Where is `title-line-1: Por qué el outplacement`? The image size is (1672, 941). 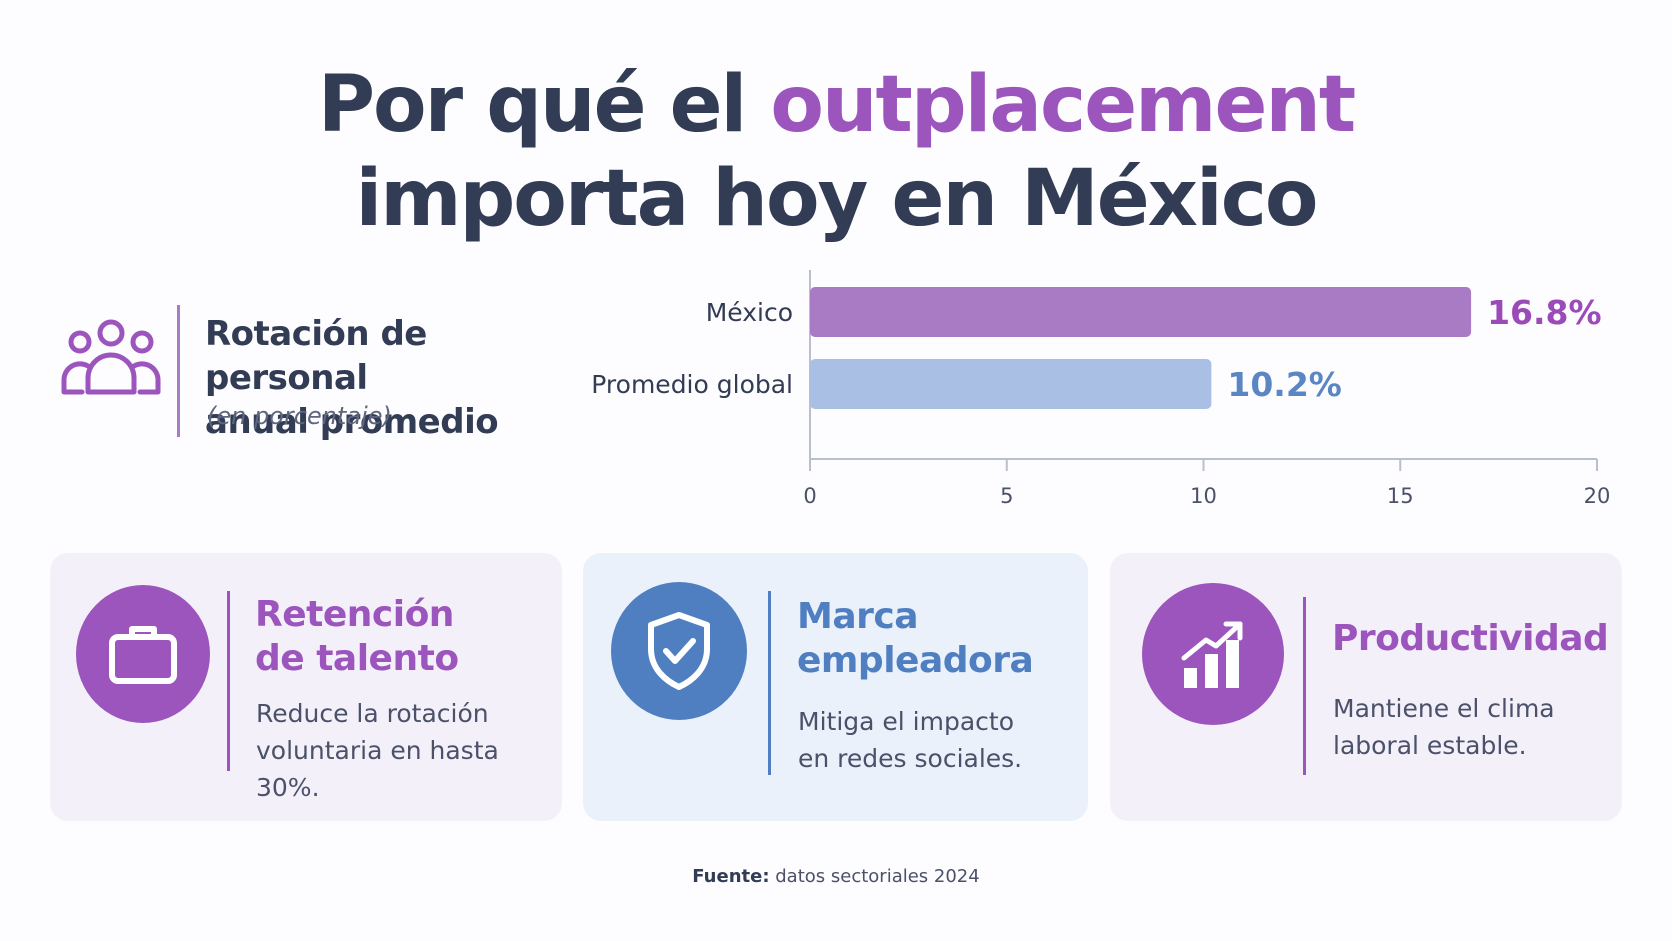 title-line-1: Por qué el outplacement is located at coordinates (836, 105).